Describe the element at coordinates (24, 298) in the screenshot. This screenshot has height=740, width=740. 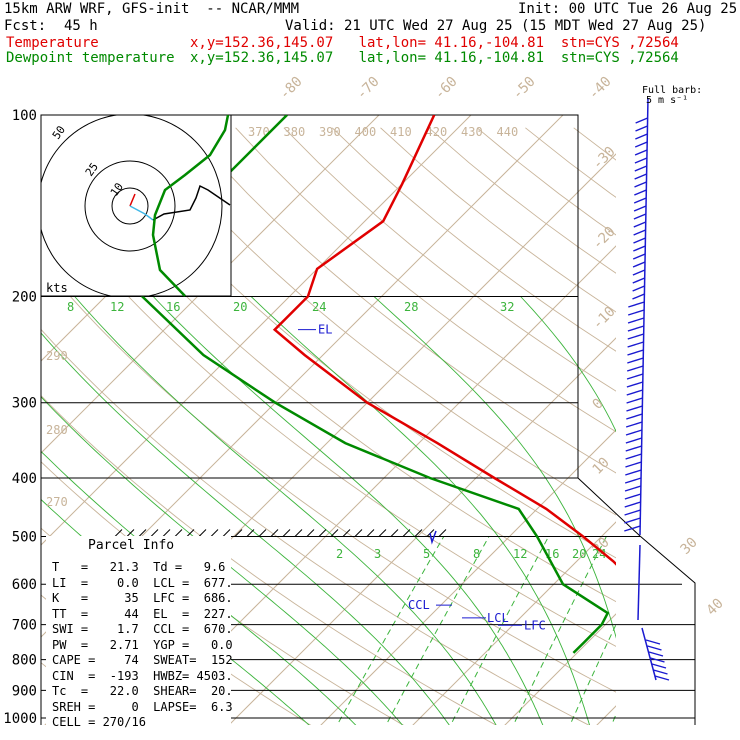
I see `pressure-tick-label: 200` at that location.